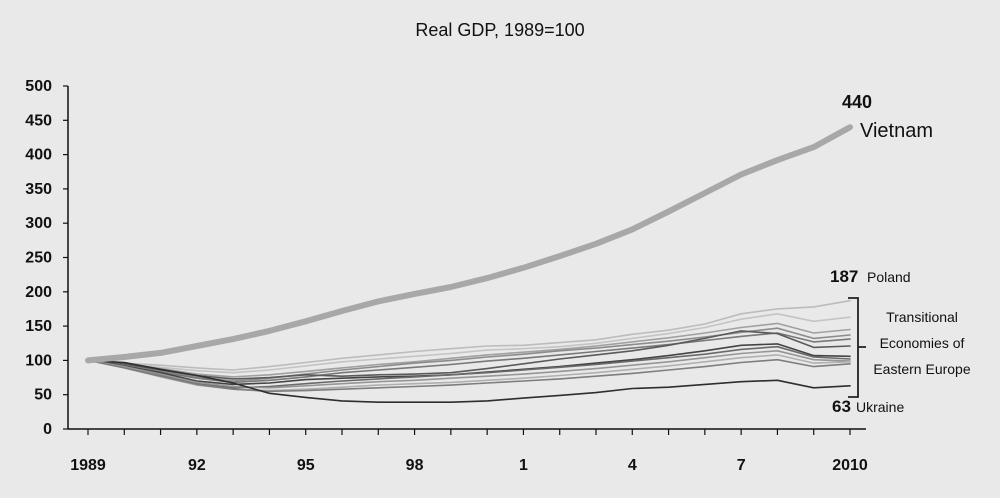  I want to click on y-tick-label: 150, so click(38, 326).